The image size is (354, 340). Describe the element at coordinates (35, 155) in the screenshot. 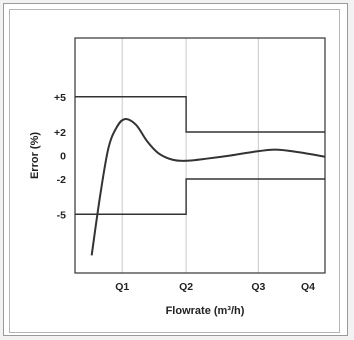

I see `y-axis-label: Error (%)` at that location.